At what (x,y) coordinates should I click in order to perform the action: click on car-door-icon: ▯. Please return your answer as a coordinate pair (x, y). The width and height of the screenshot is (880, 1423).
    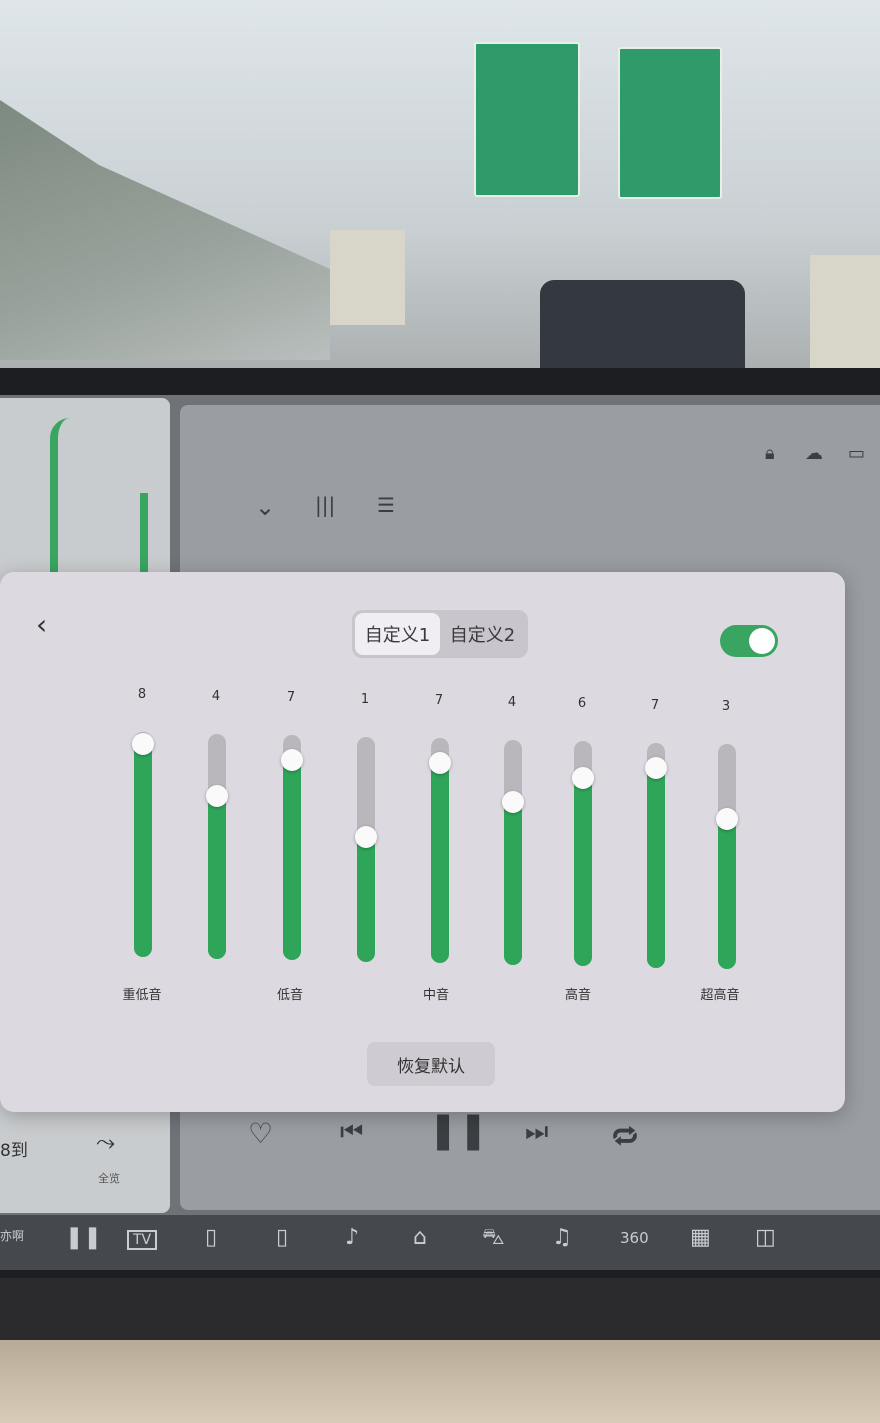
    Looking at the image, I should click on (282, 1237).